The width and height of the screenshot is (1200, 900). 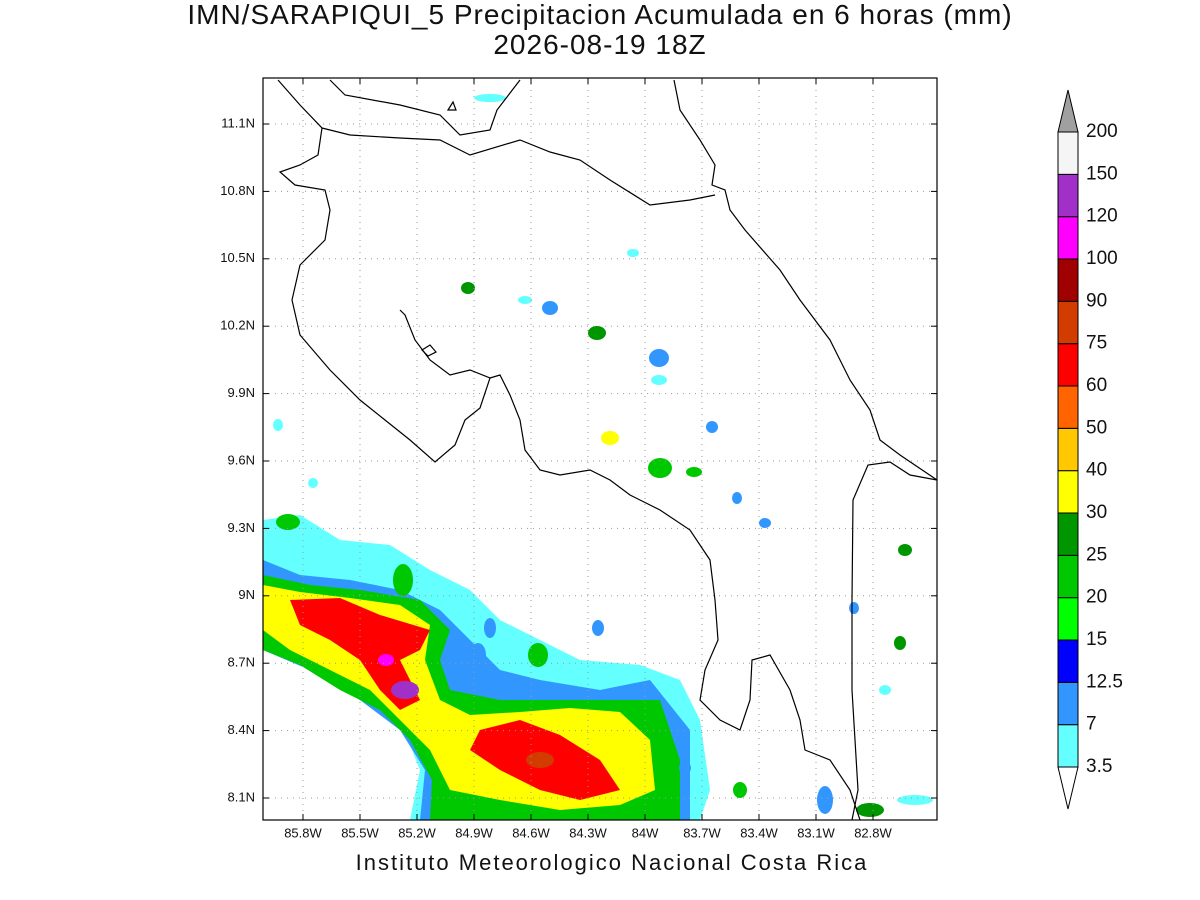 What do you see at coordinates (1068, 111) in the screenshot?
I see `legend-above` at bounding box center [1068, 111].